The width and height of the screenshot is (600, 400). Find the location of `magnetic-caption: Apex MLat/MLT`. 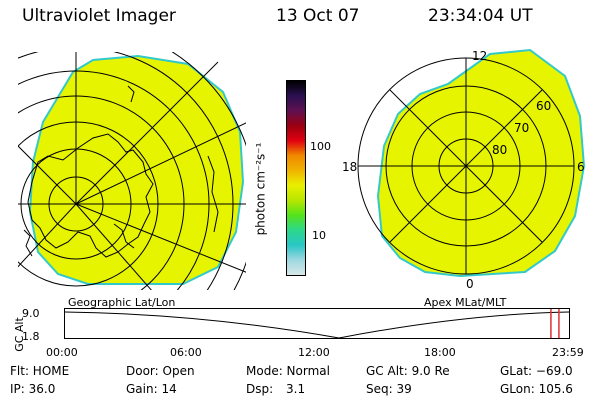

magnetic-caption: Apex MLat/MLT is located at coordinates (465, 302).